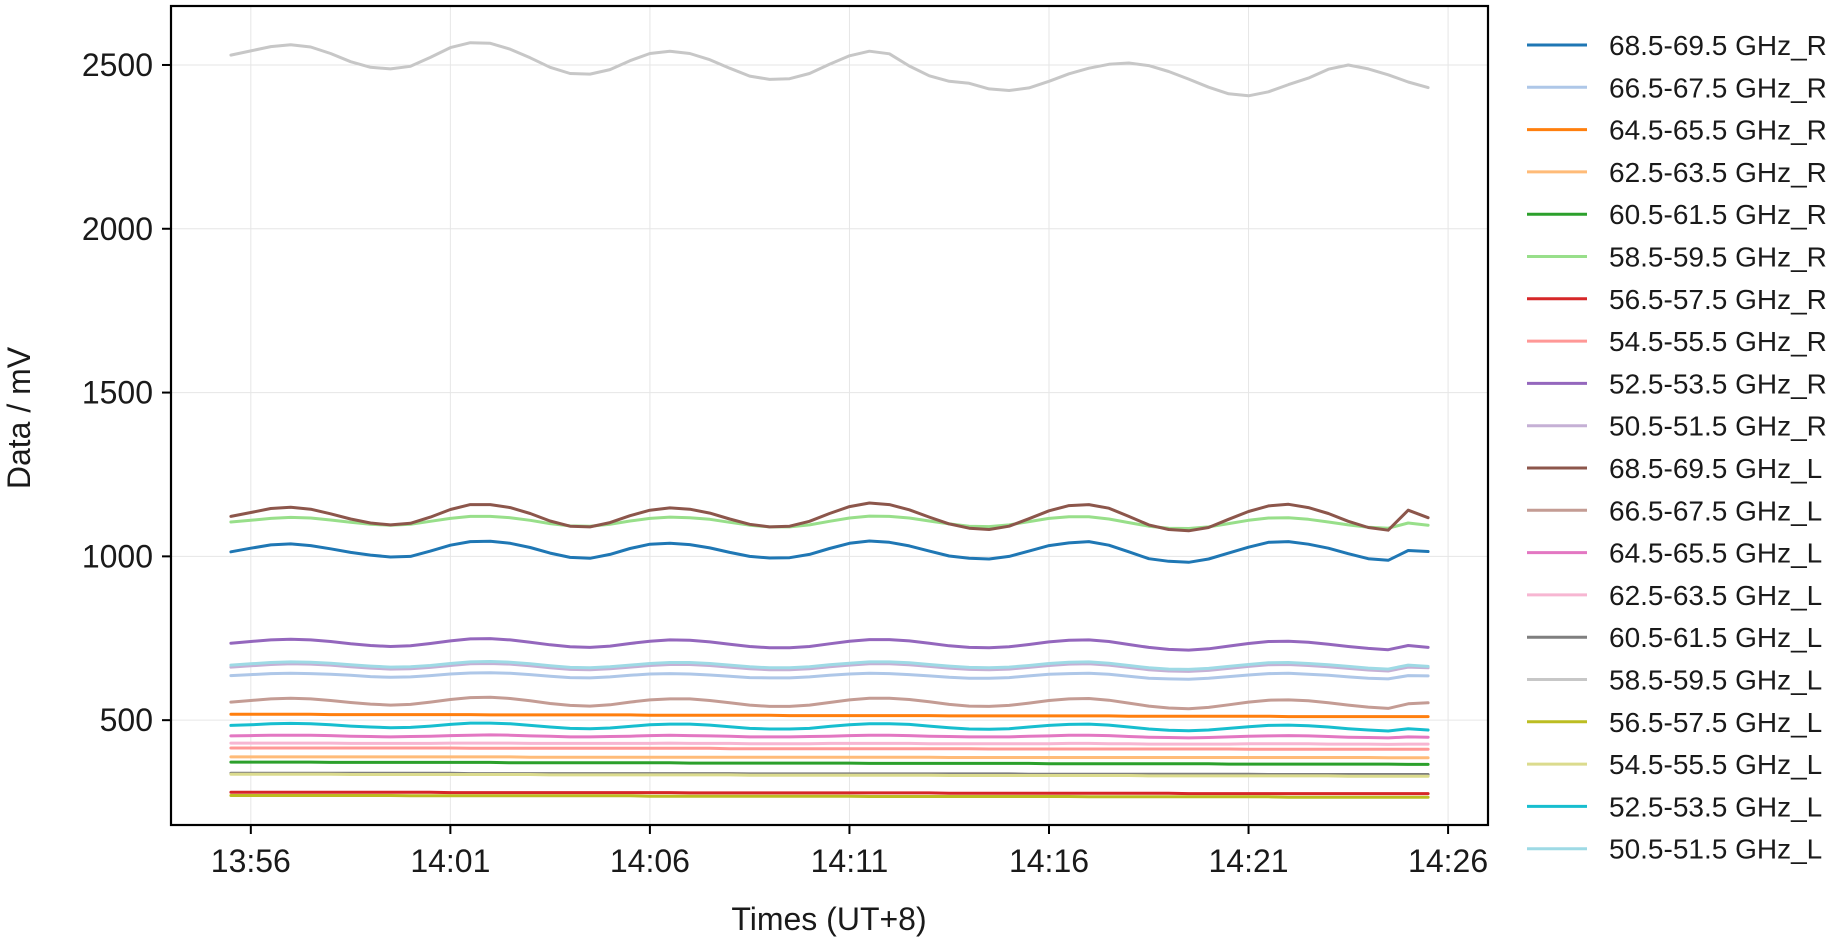  What do you see at coordinates (1715, 637) in the screenshot?
I see `legend-label: 60.5-61.5 GHz_L` at bounding box center [1715, 637].